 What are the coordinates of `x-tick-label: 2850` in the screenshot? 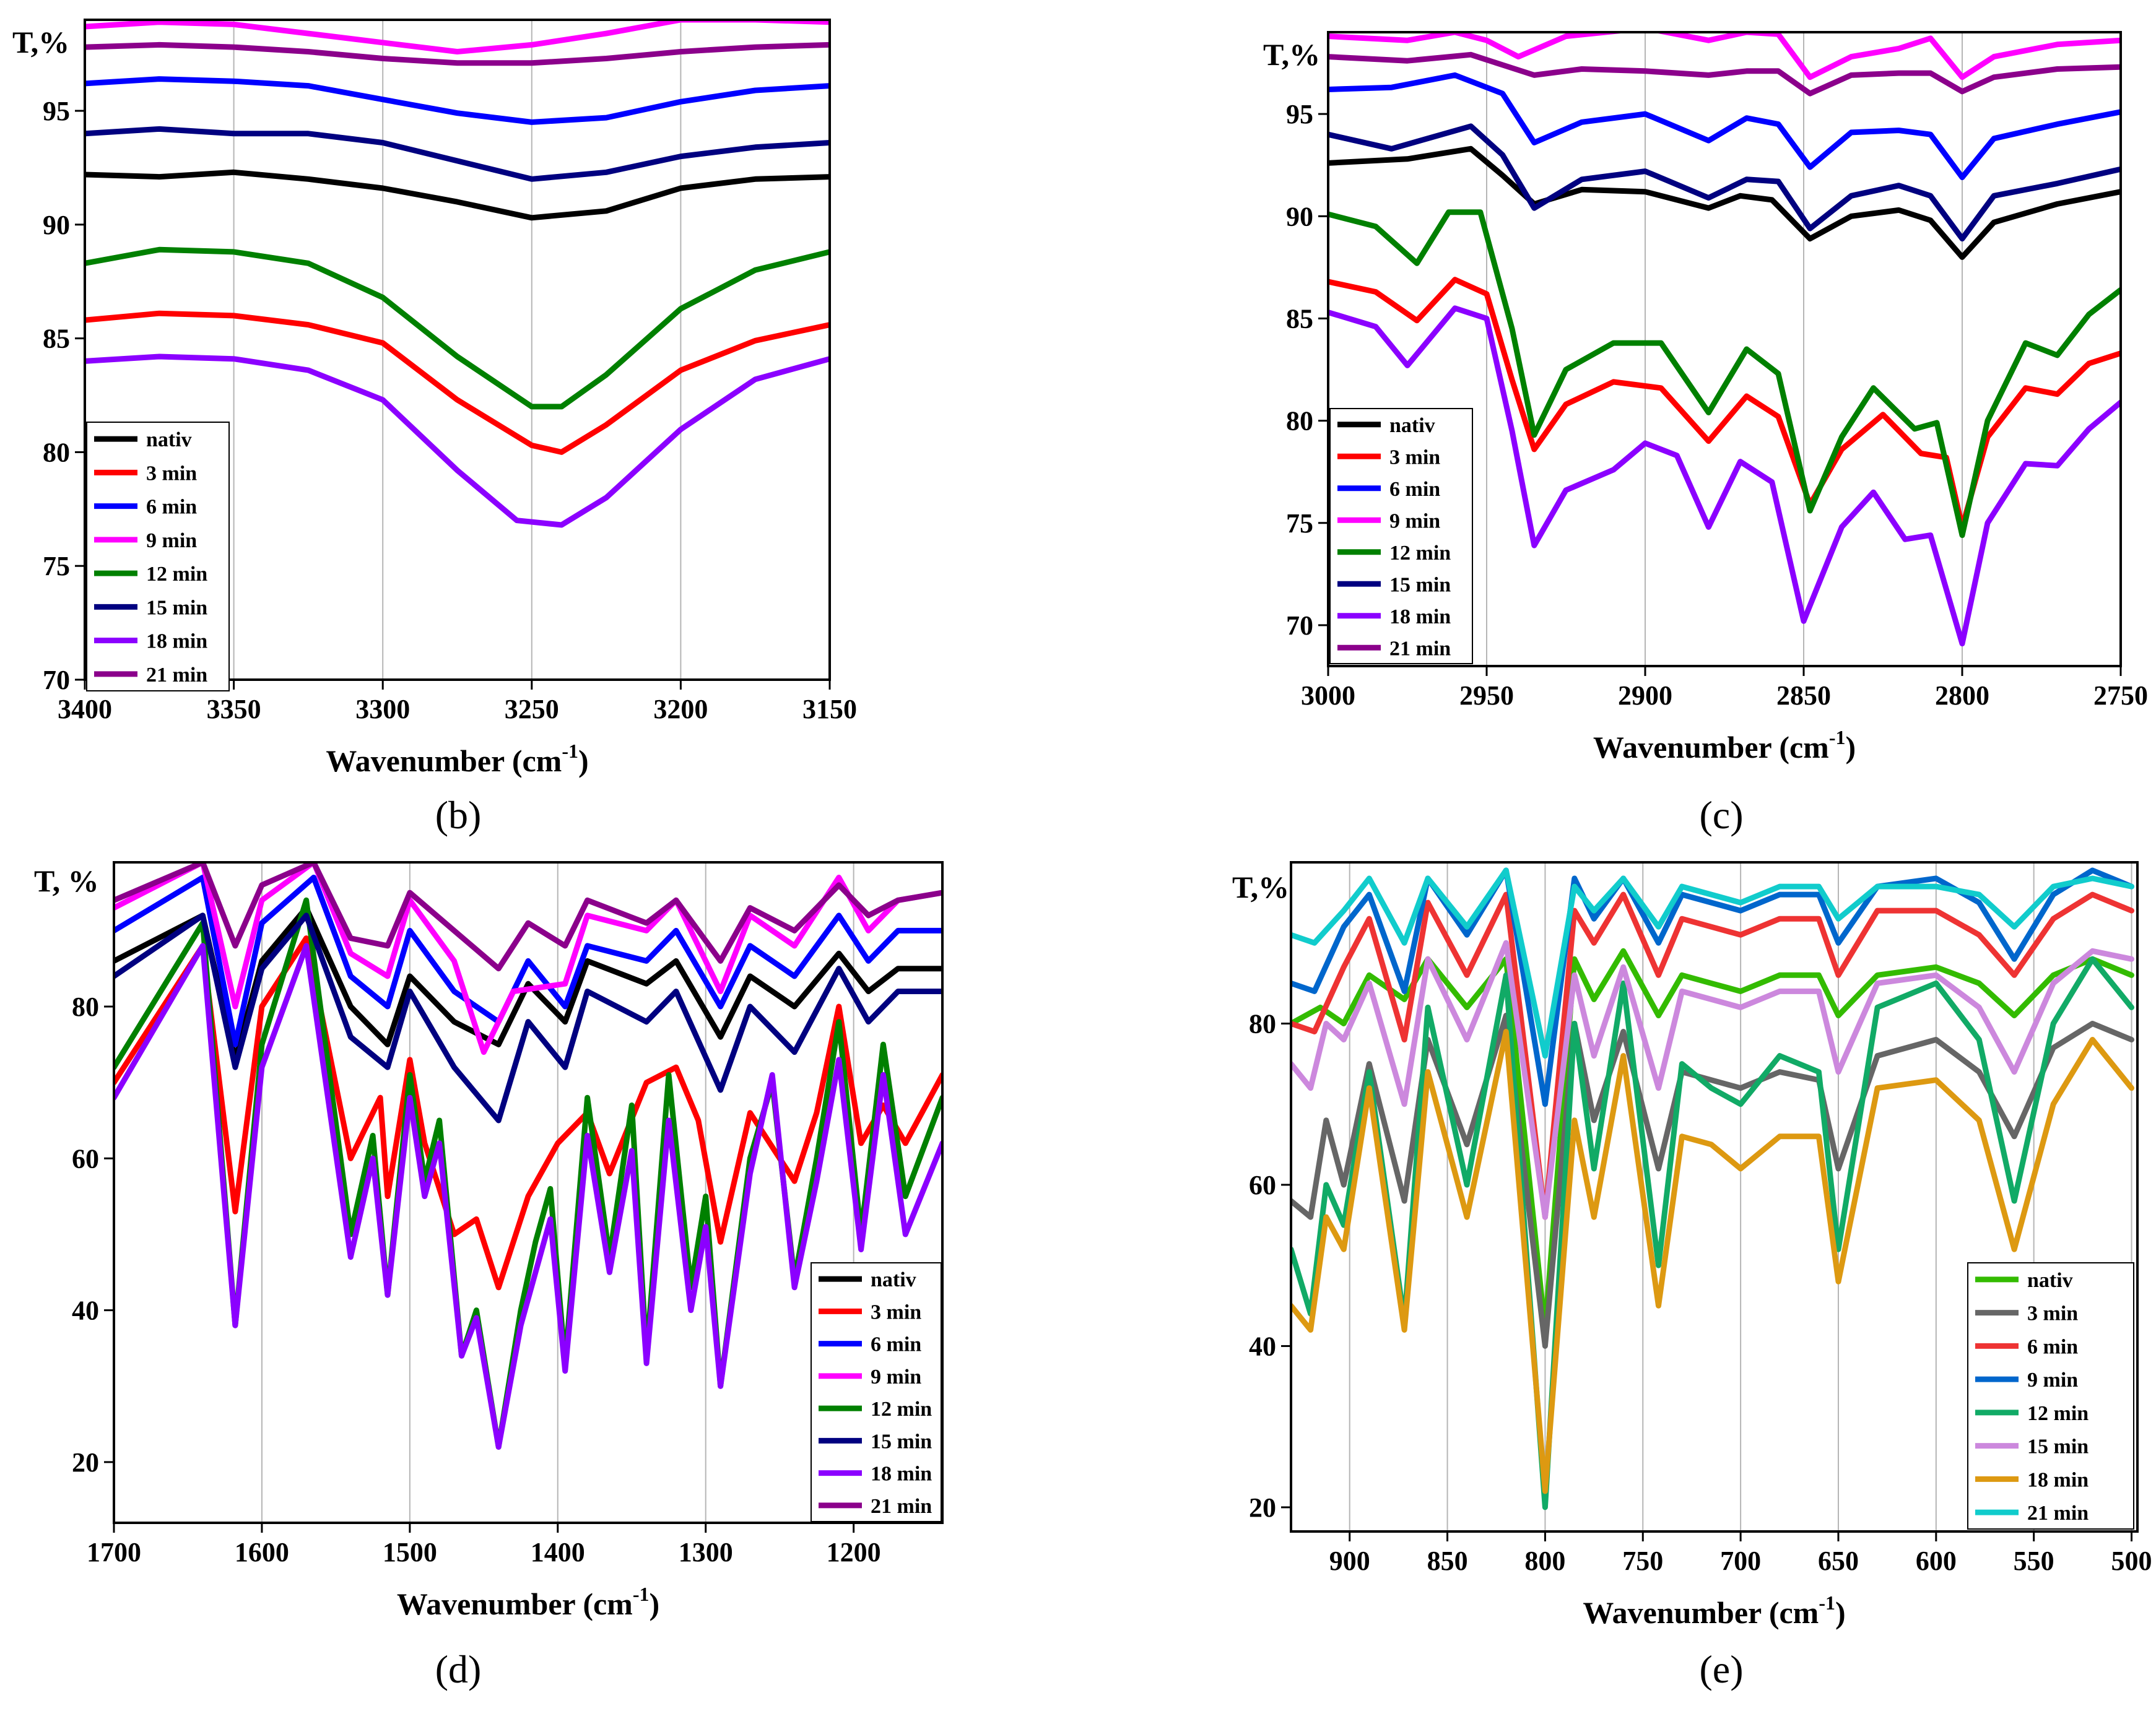 It's located at (1803, 695).